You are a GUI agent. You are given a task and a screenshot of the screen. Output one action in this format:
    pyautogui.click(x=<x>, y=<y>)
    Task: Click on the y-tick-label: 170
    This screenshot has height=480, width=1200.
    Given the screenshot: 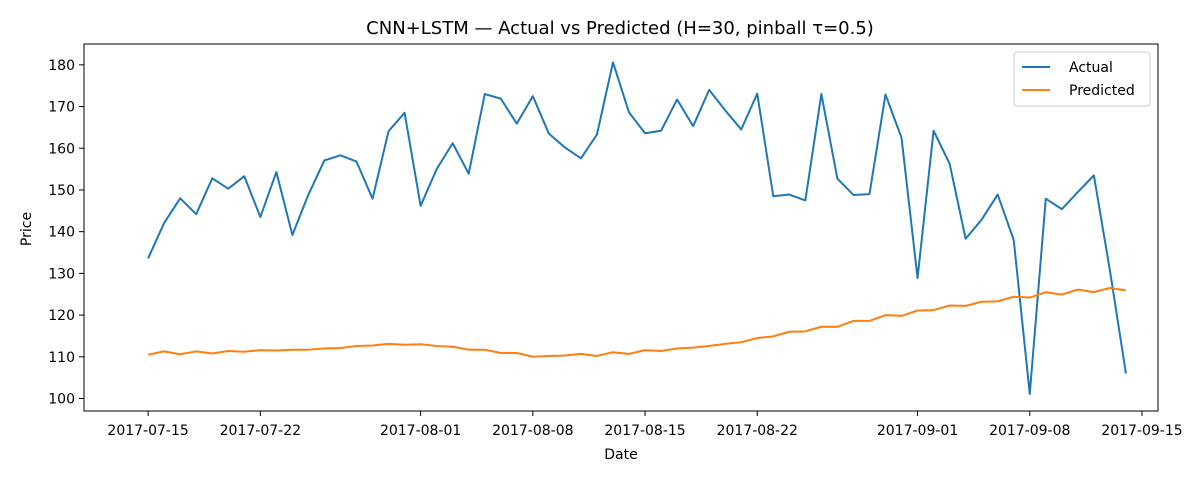 What is the action you would take?
    pyautogui.click(x=61, y=108)
    